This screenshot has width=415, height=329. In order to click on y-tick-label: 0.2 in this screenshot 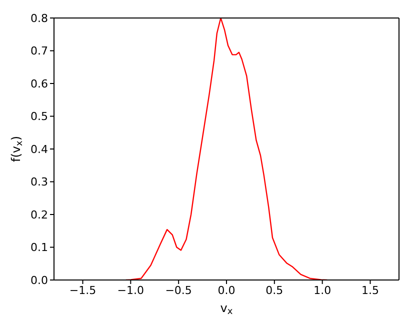, I will do `click(39, 215)`.